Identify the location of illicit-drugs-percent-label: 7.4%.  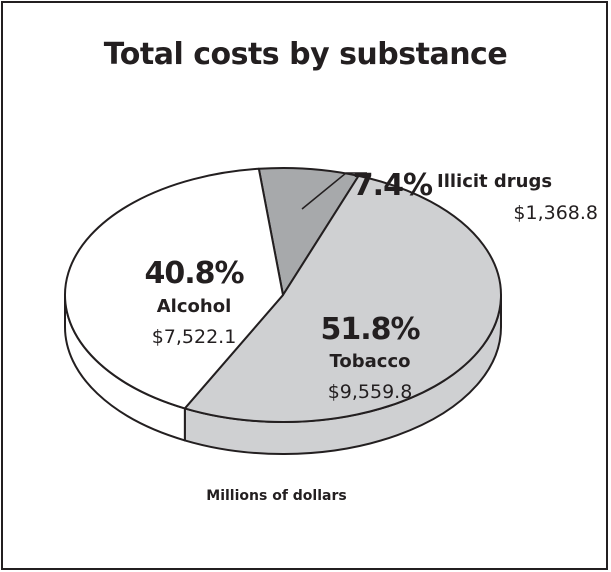
(393, 185).